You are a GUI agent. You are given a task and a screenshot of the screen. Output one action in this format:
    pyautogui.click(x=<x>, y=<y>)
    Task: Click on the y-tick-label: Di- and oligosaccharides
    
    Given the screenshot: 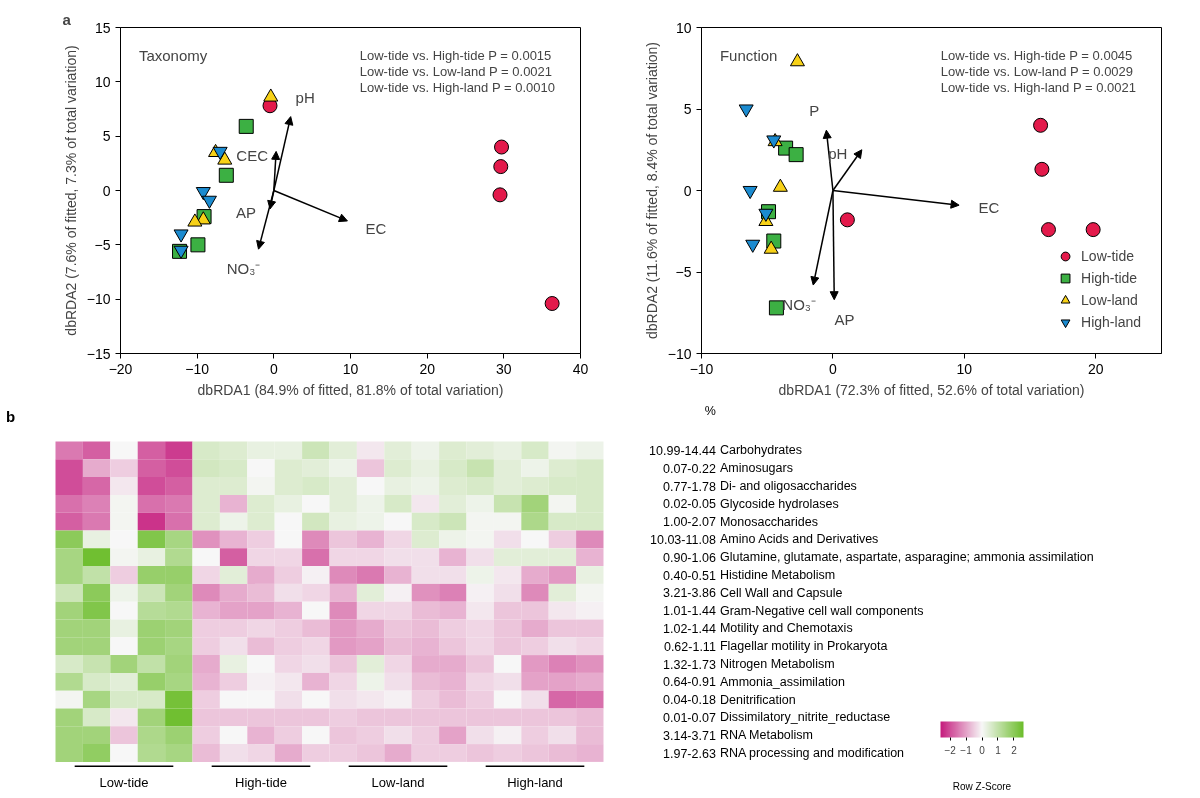 What is the action you would take?
    pyautogui.click(x=788, y=486)
    